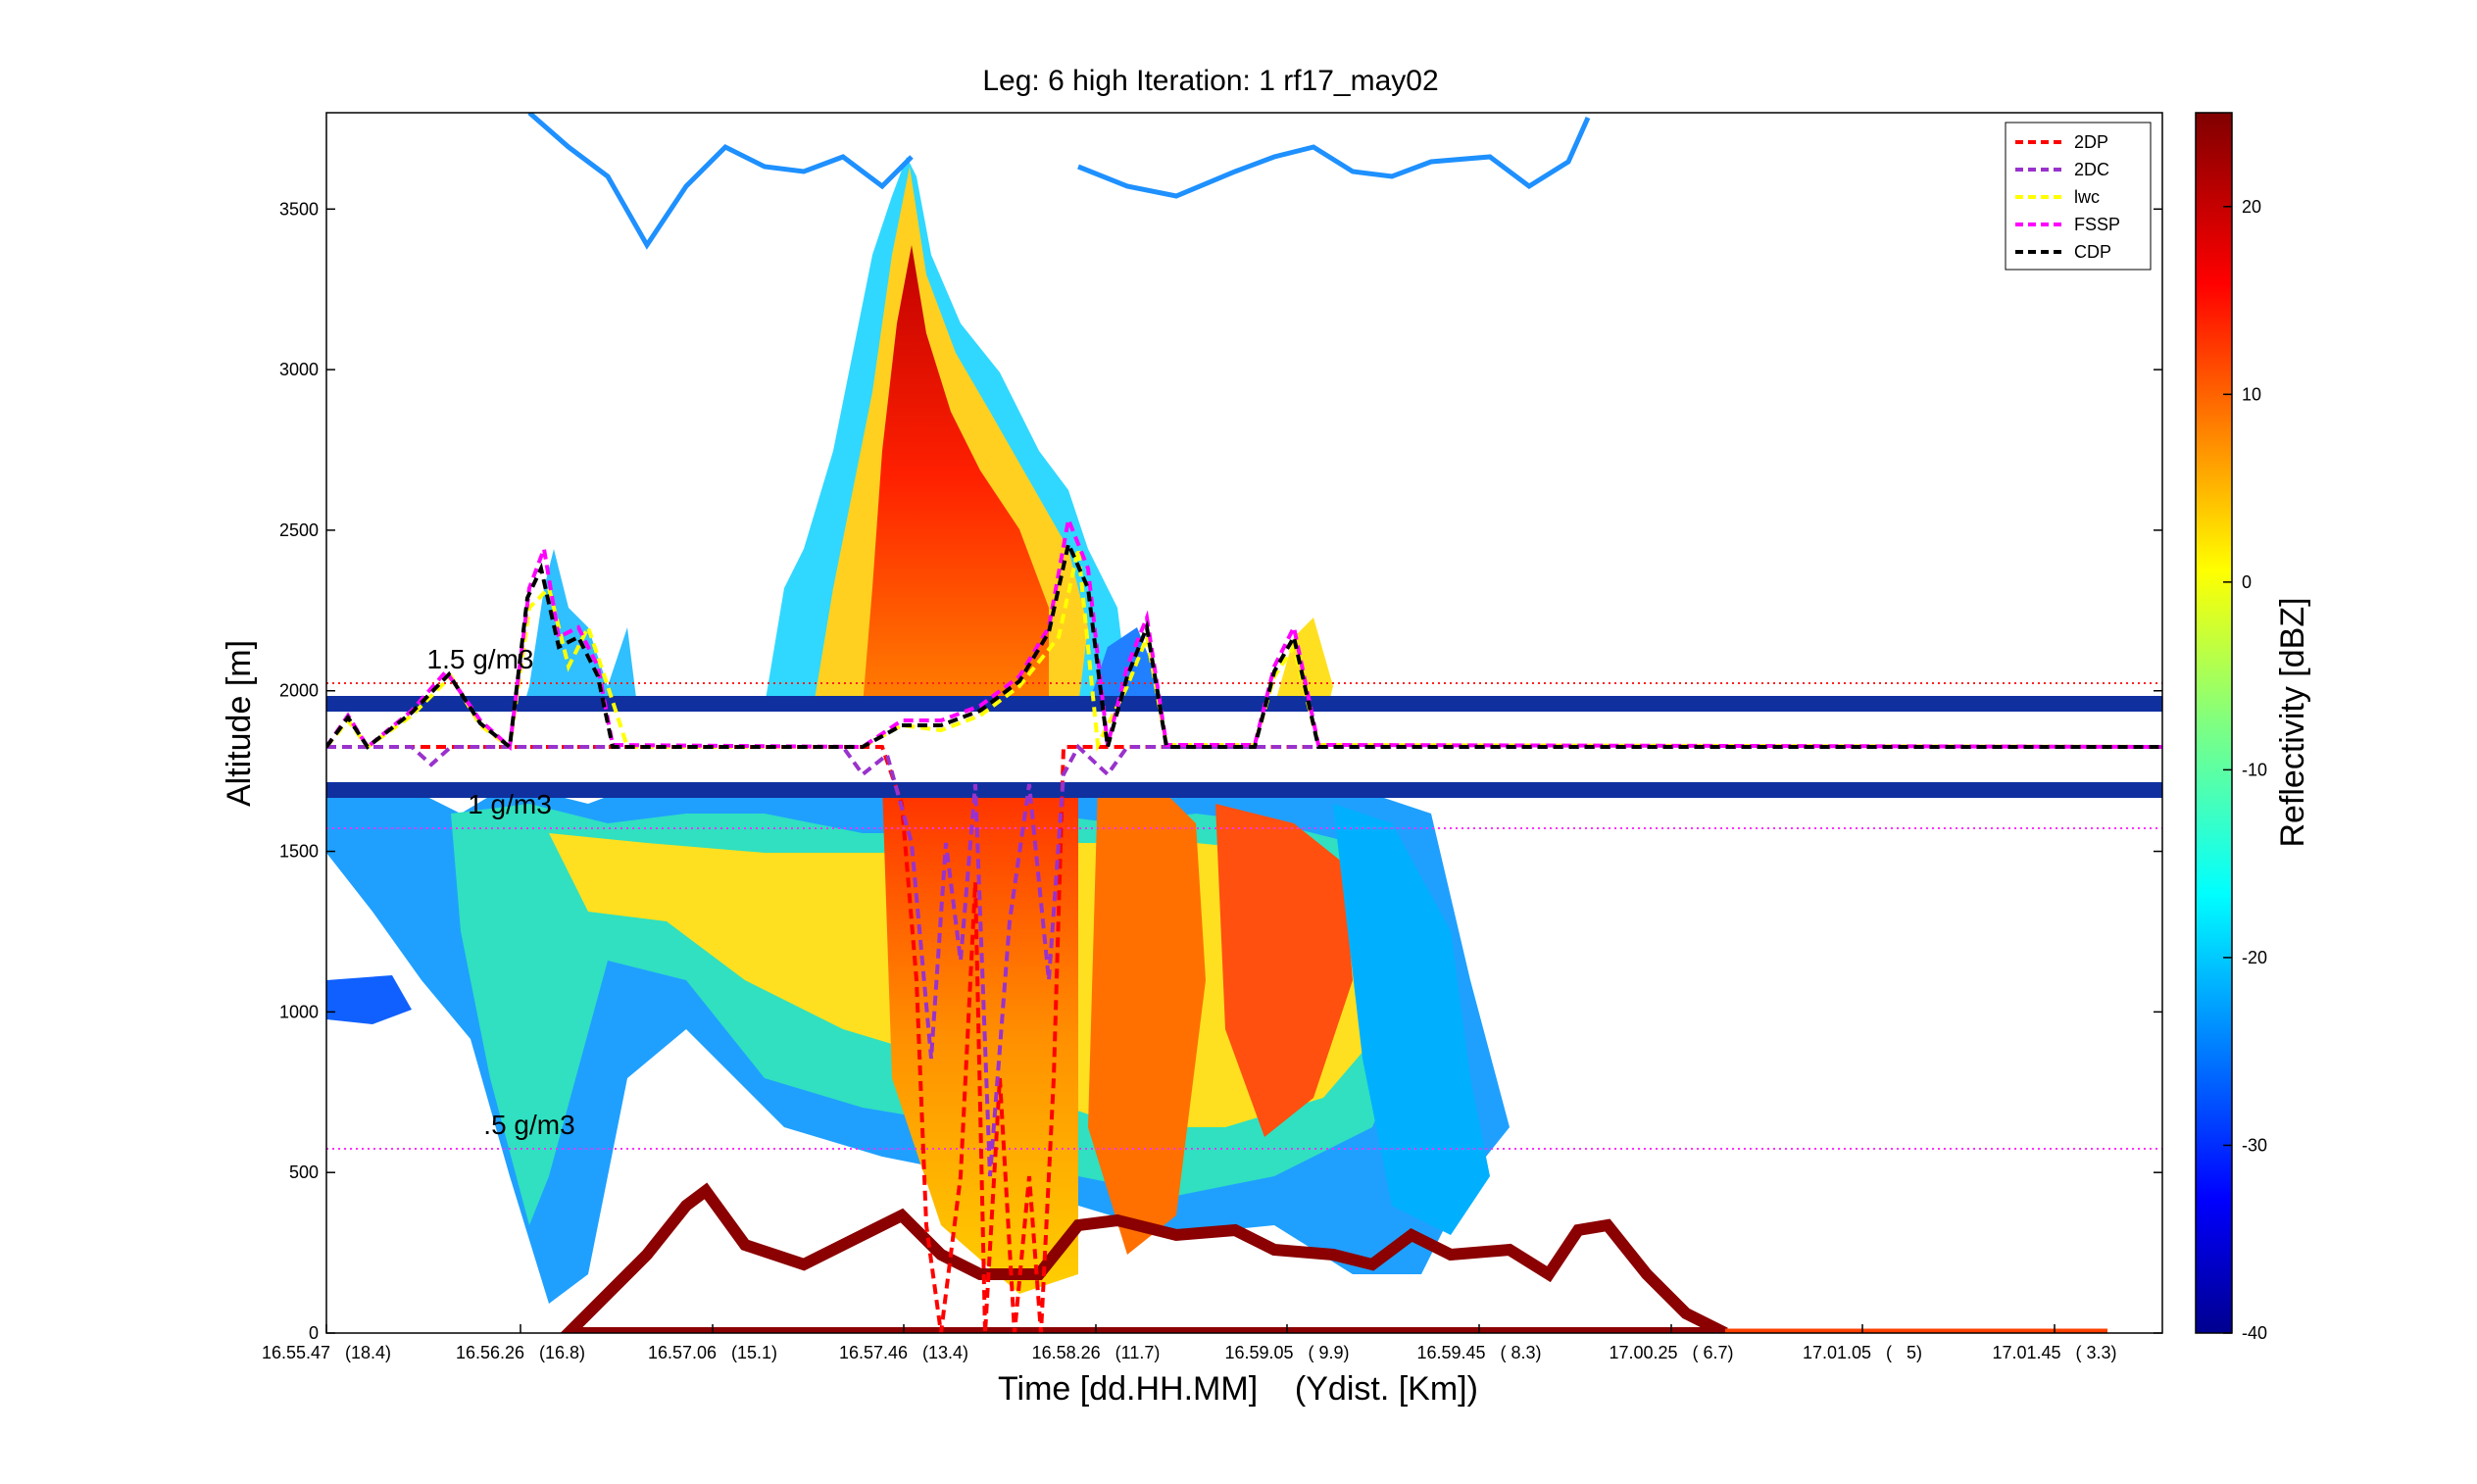 Image resolution: width=2477 pixels, height=1484 pixels. What do you see at coordinates (720, 181) in the screenshot?
I see `upper-thin-echo` at bounding box center [720, 181].